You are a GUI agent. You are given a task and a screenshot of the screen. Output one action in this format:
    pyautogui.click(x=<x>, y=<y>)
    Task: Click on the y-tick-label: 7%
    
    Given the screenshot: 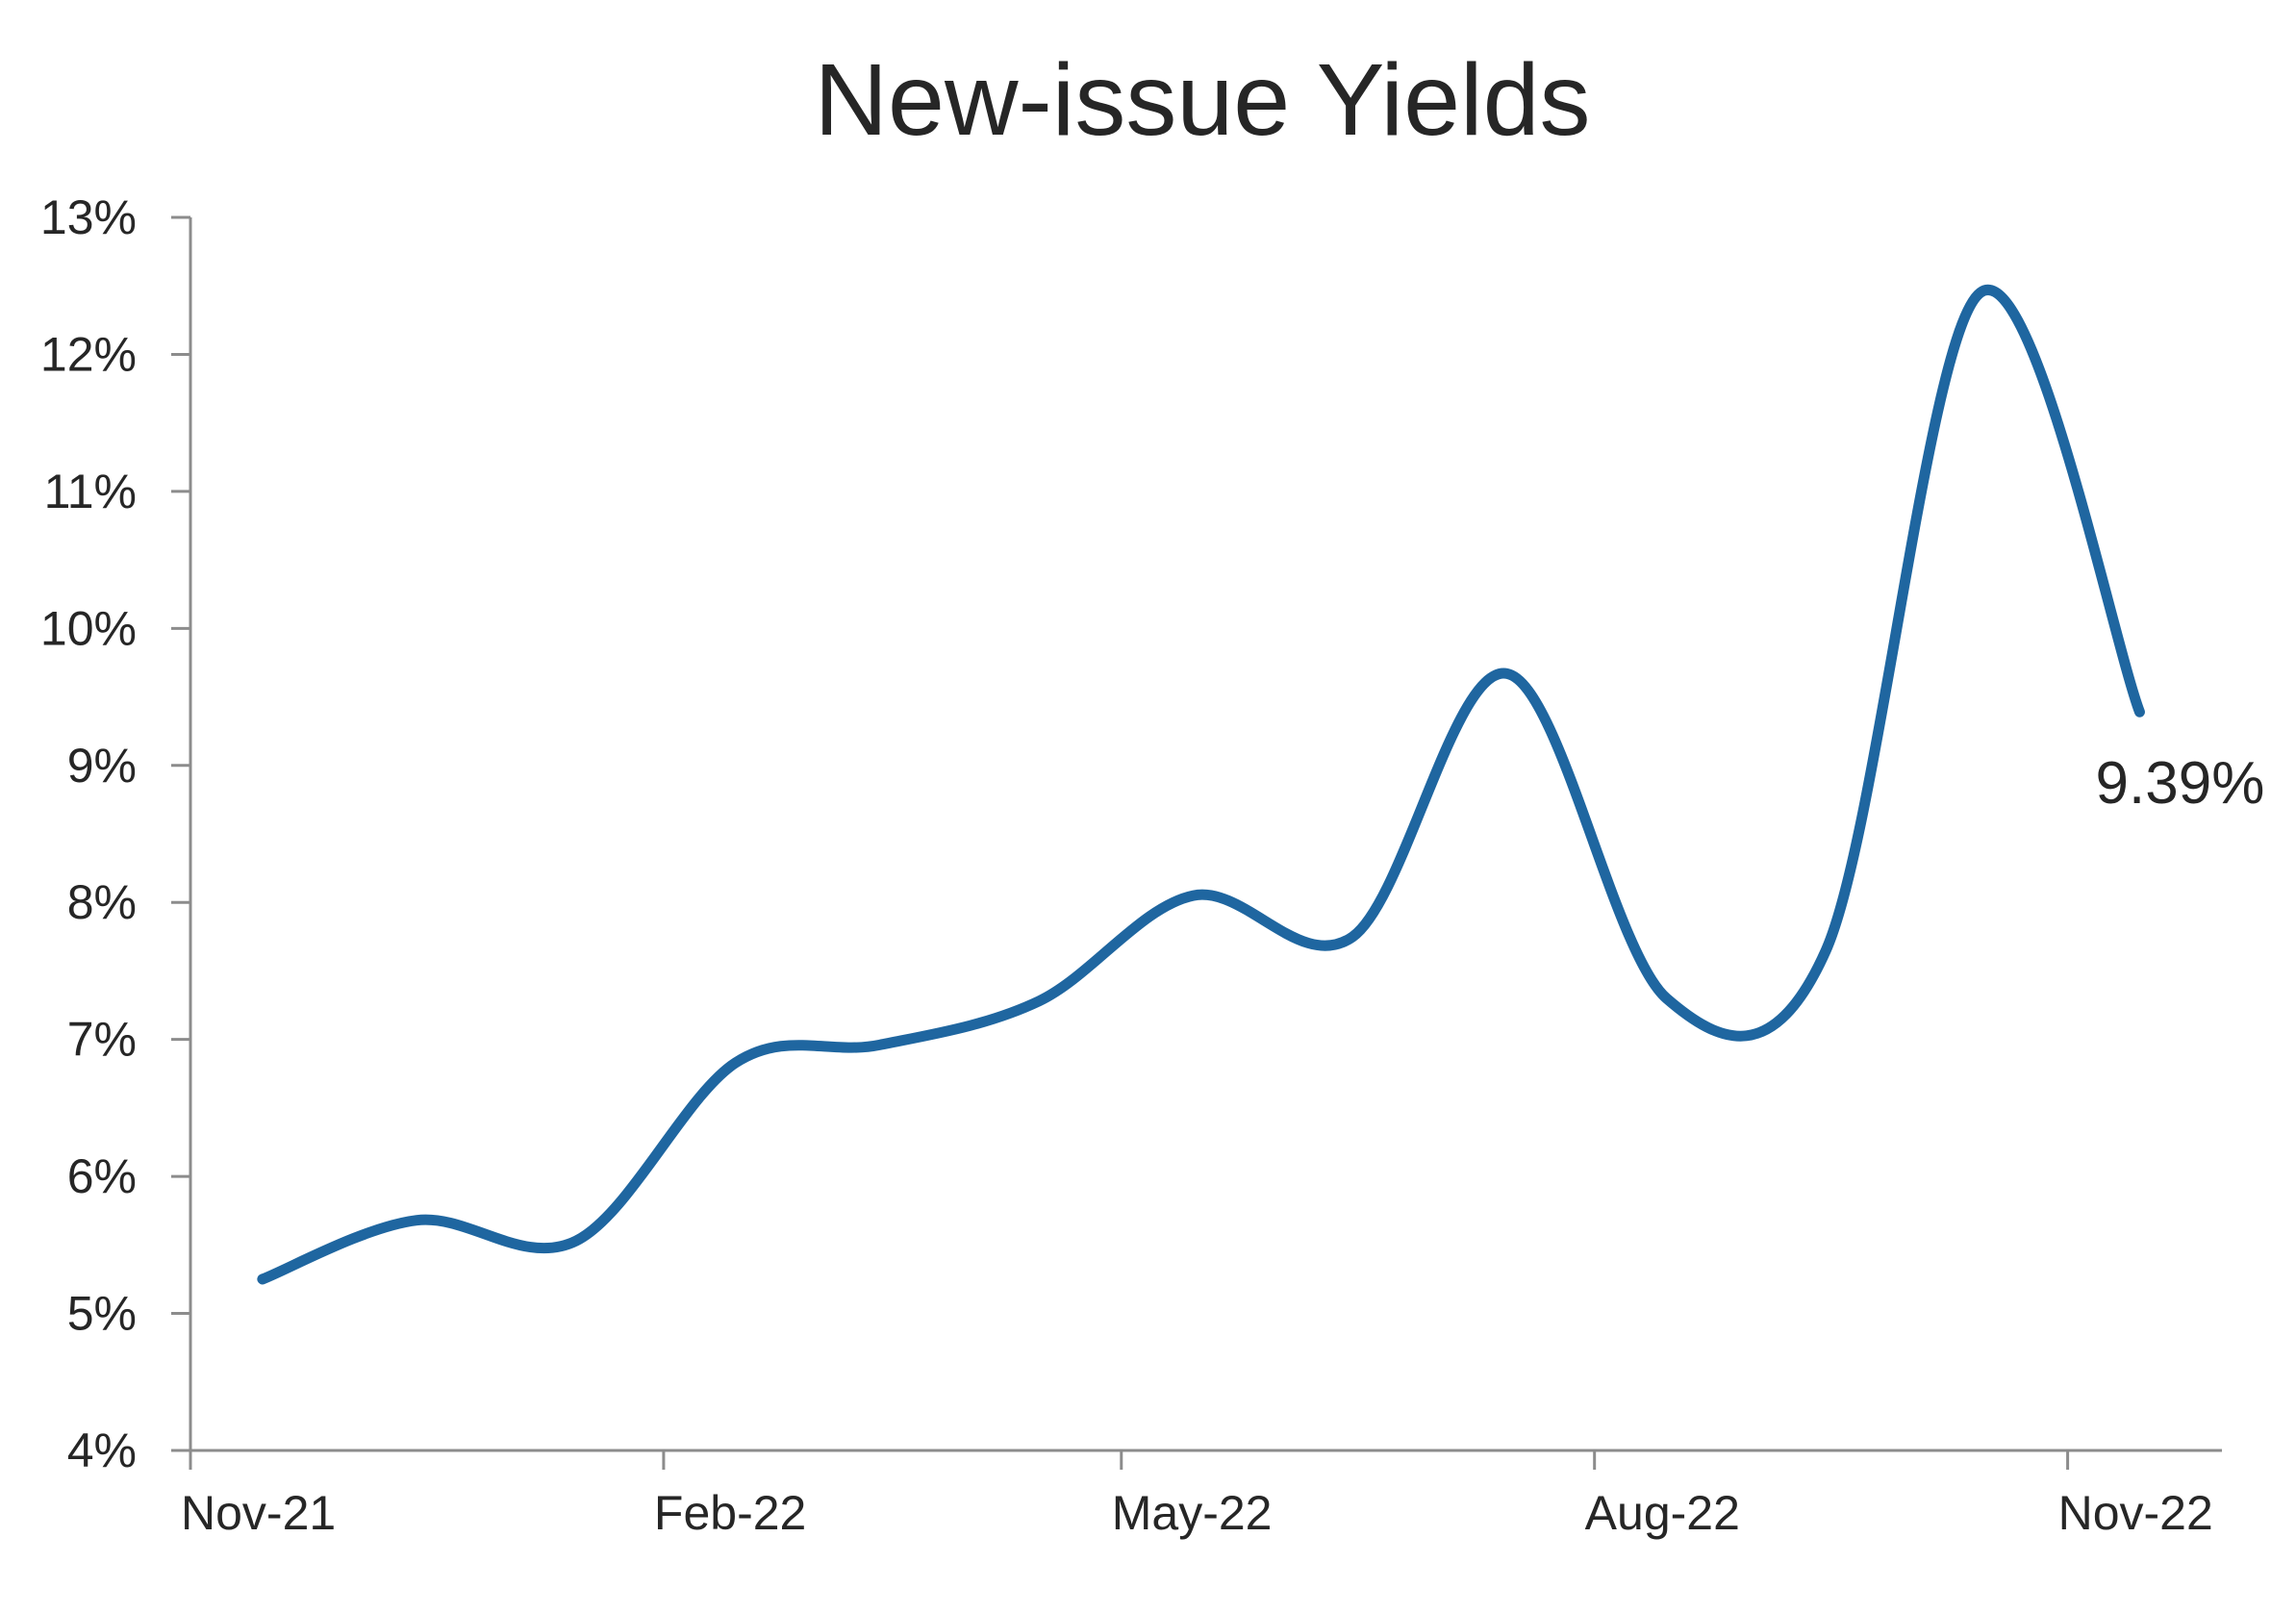 What is the action you would take?
    pyautogui.click(x=102, y=1040)
    